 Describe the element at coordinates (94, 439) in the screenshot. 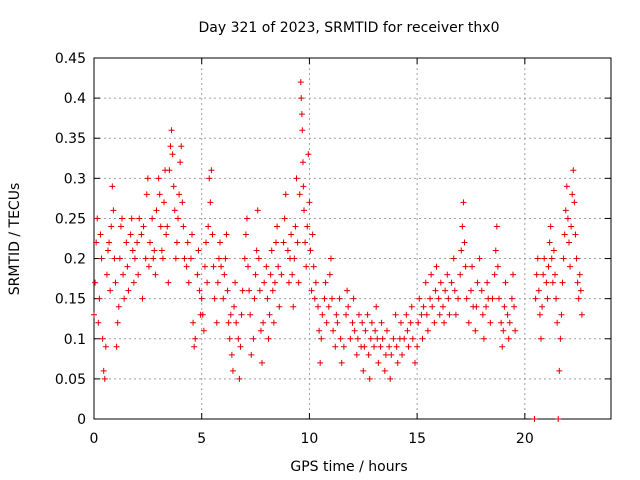

I see `x-tick-label: 0` at that location.